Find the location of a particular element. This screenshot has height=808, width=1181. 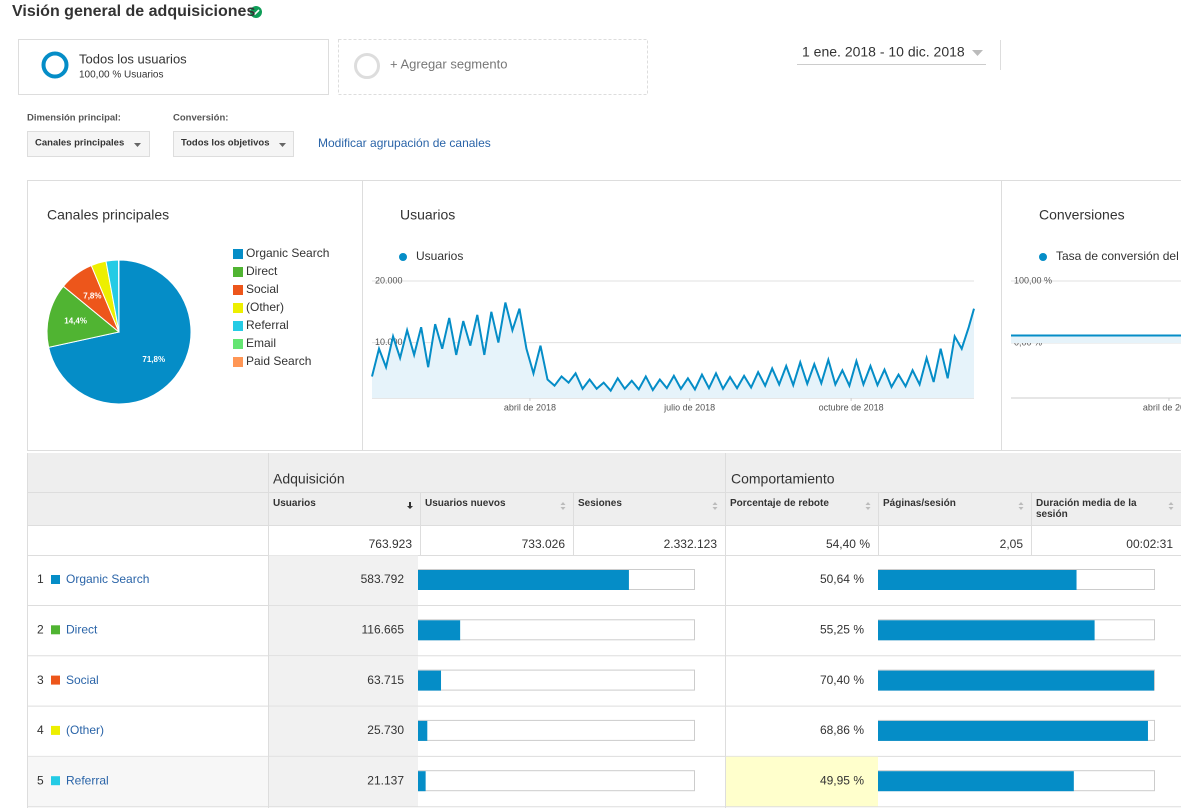

row-rank: 1 is located at coordinates (40, 579).